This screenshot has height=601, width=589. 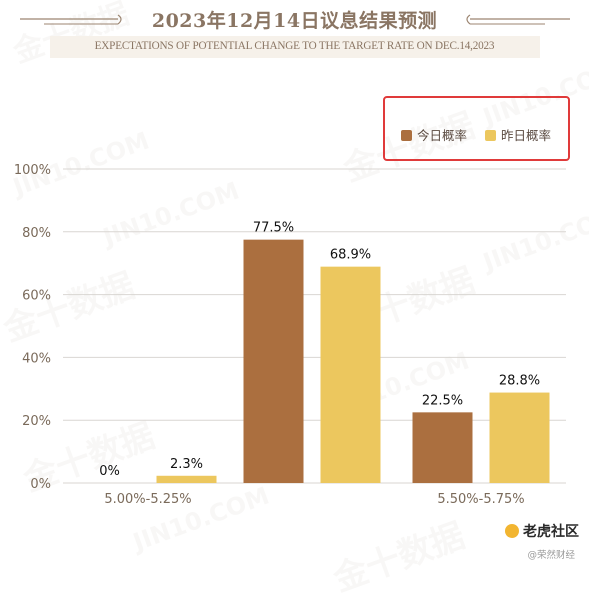 What do you see at coordinates (350, 255) in the screenshot?
I see `data-label: 68.9%` at bounding box center [350, 255].